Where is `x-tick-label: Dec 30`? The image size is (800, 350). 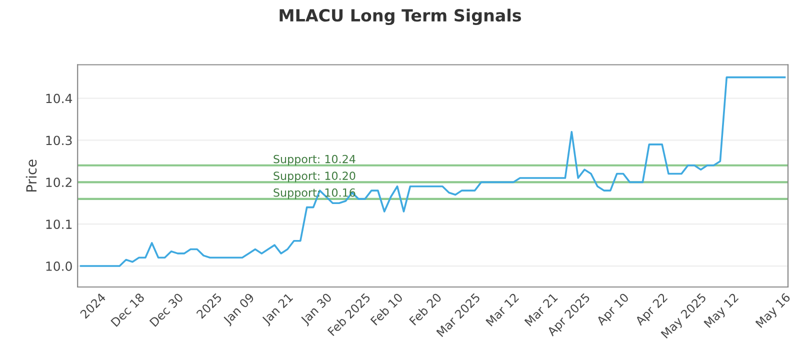 x-tick-label: Dec 30 is located at coordinates (166, 309).